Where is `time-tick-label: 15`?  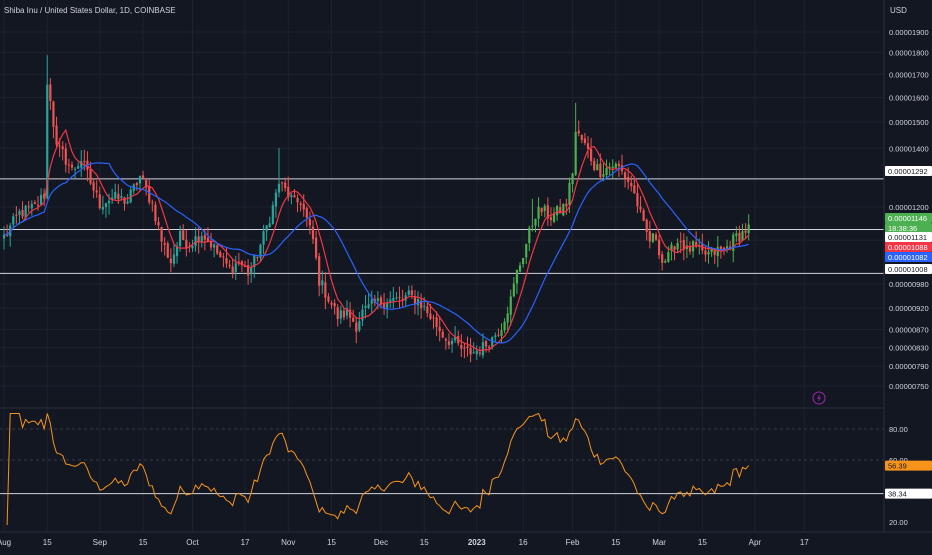
time-tick-label: 15 is located at coordinates (615, 542).